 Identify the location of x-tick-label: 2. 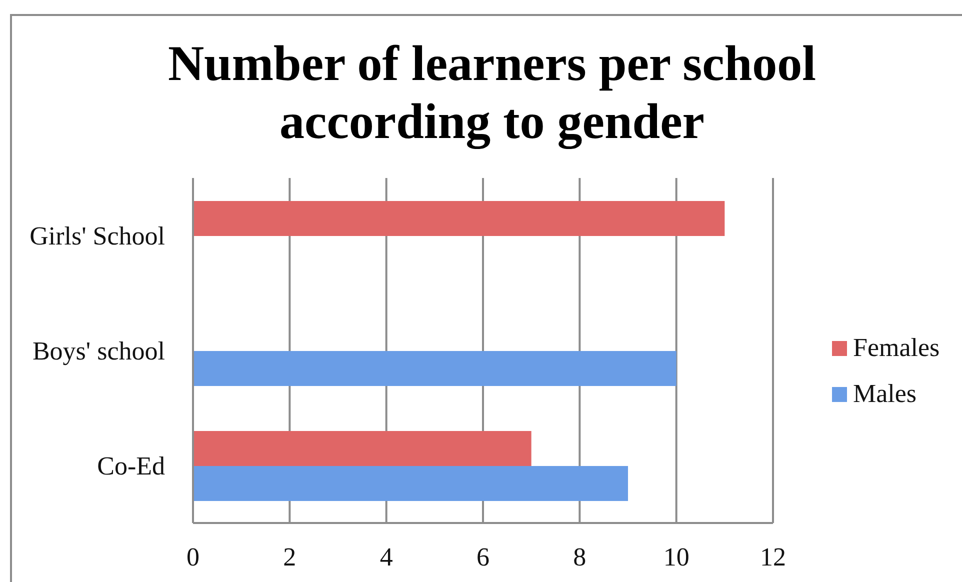
(289, 557).